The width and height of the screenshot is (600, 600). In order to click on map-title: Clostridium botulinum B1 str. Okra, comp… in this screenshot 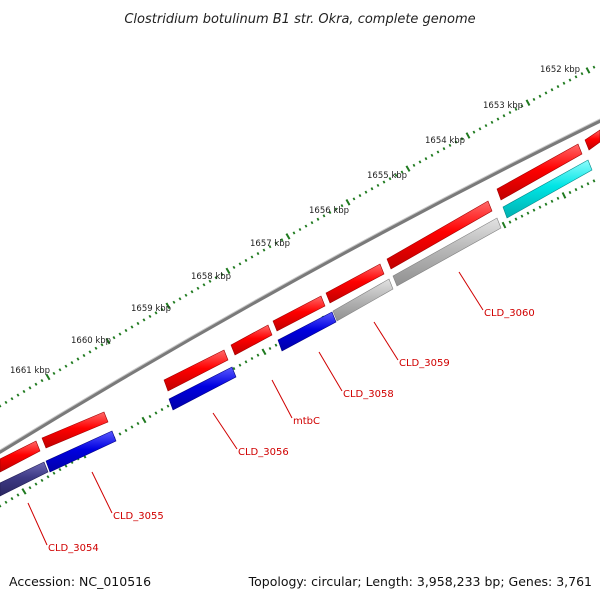, I will do `click(299, 19)`.